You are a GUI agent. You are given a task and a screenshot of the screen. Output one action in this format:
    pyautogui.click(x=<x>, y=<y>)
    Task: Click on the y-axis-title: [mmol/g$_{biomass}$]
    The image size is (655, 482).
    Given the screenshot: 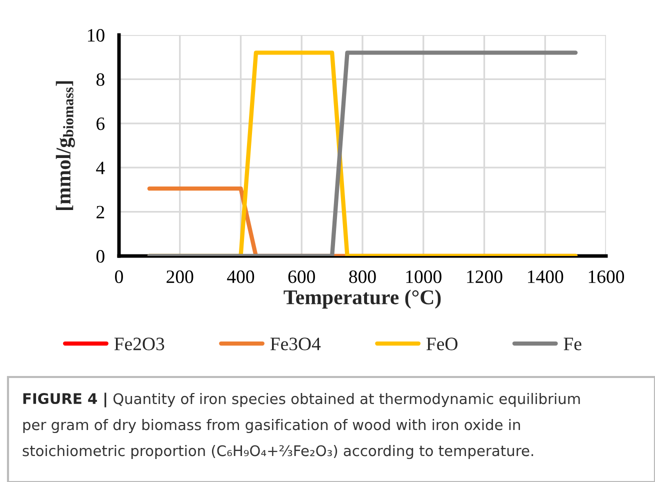 What is the action you would take?
    pyautogui.click(x=65, y=145)
    